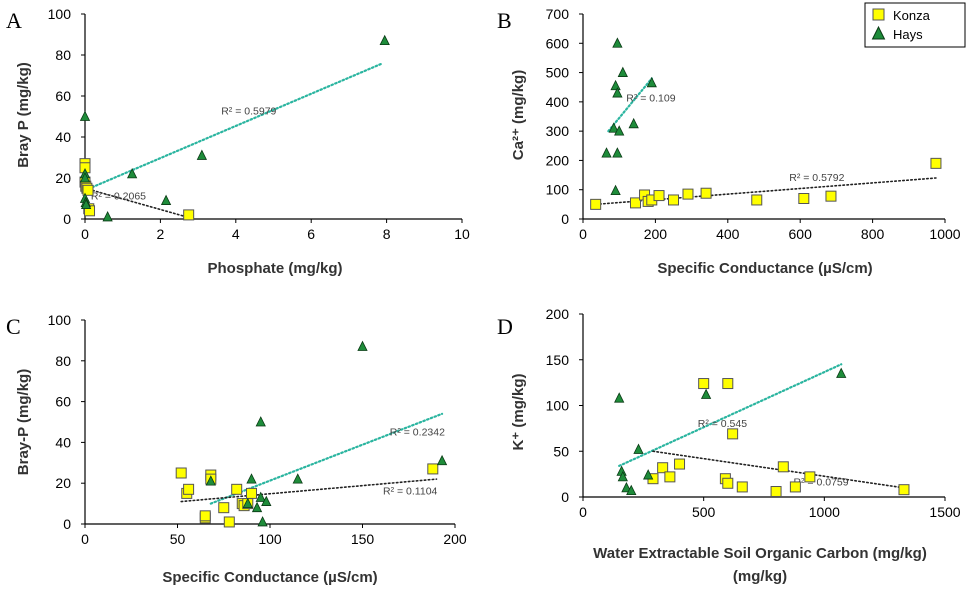 This screenshot has height=589, width=969. I want to click on panel-d-x-tick-label: 1000, so click(824, 512).